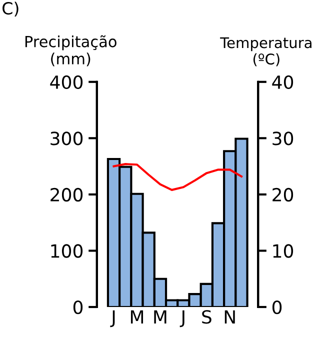 This screenshot has height=337, width=321. I want to click on x-tick-label: S, so click(207, 317).